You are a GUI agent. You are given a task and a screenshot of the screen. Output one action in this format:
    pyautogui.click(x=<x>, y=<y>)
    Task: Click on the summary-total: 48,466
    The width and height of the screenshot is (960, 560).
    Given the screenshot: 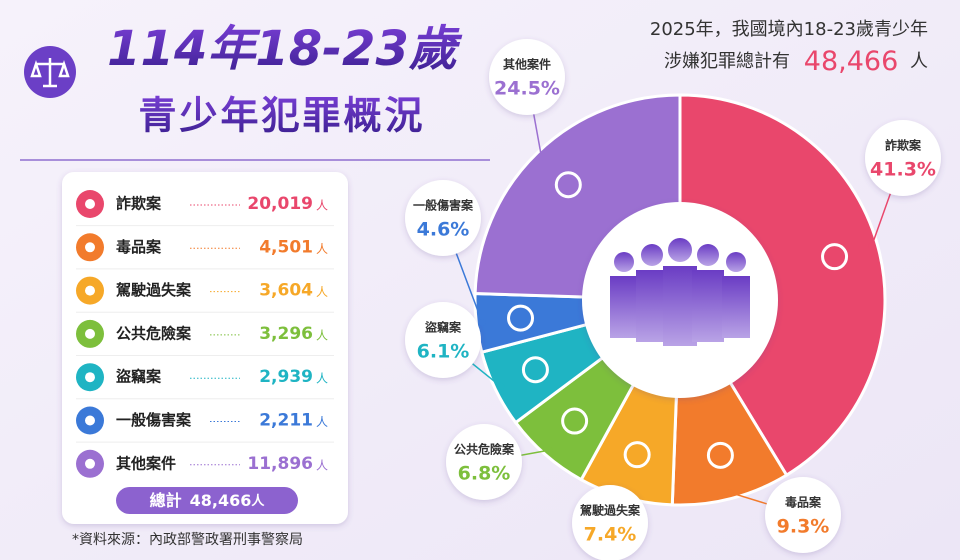 What is the action you would take?
    pyautogui.click(x=851, y=61)
    